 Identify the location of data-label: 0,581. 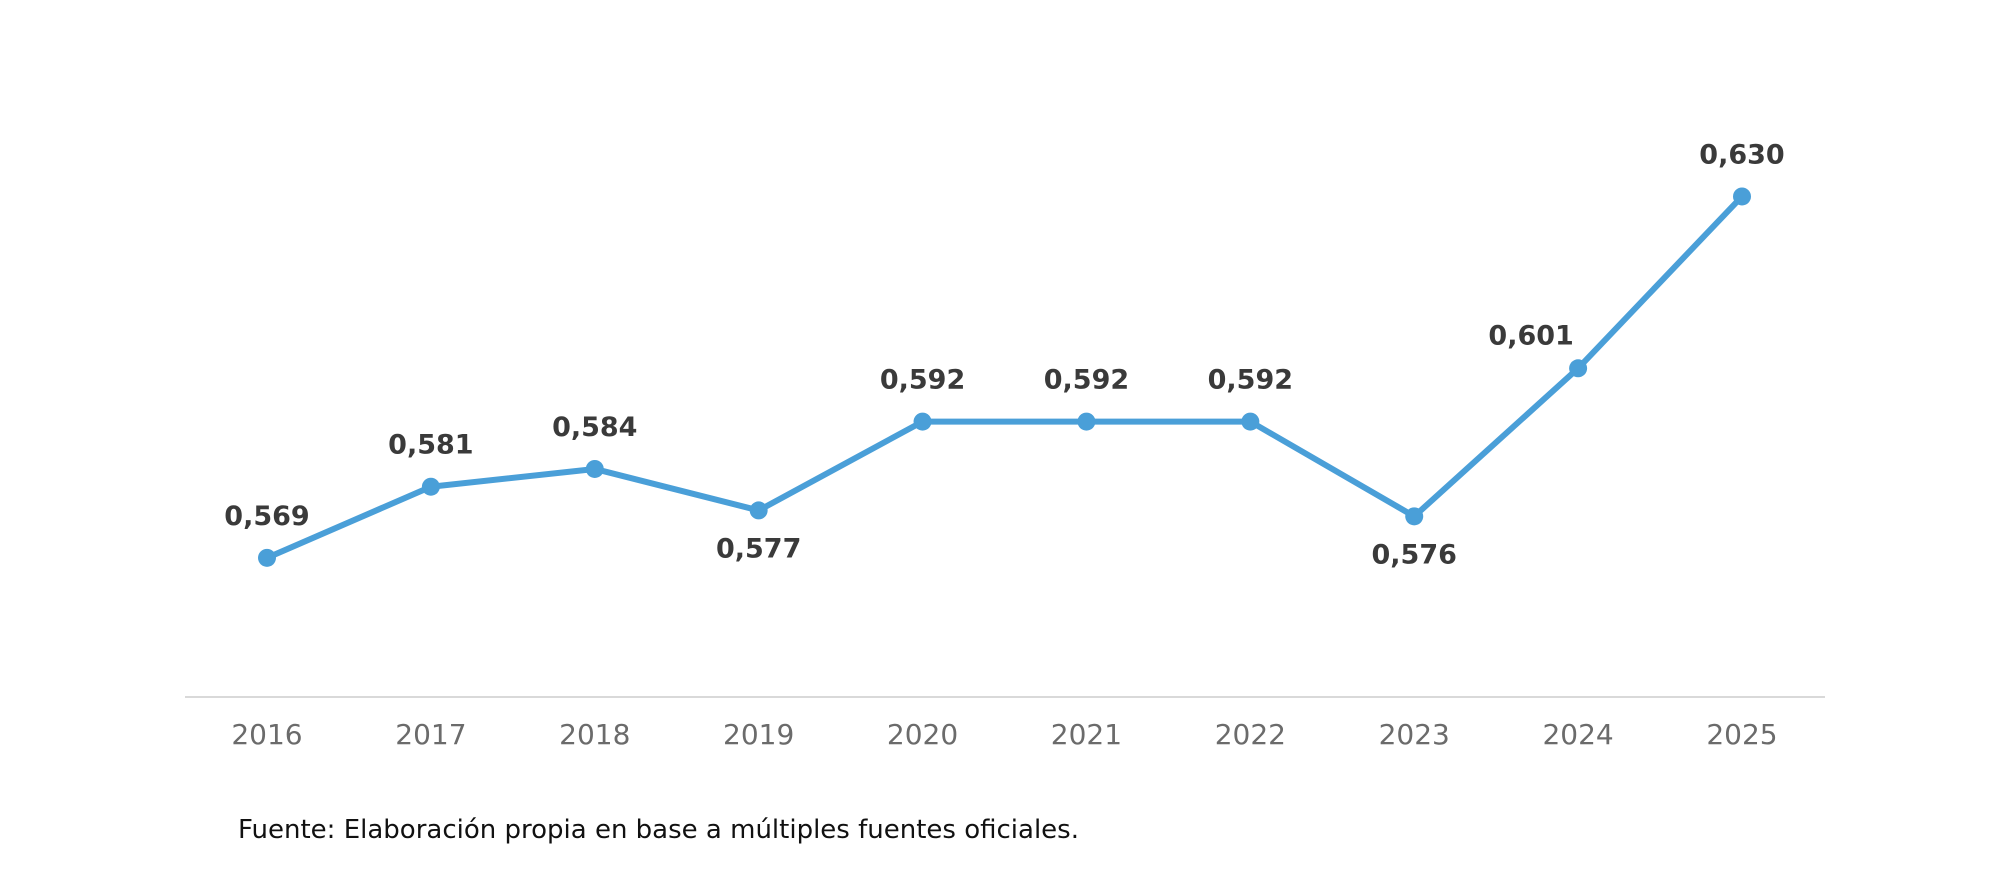
(430, 445).